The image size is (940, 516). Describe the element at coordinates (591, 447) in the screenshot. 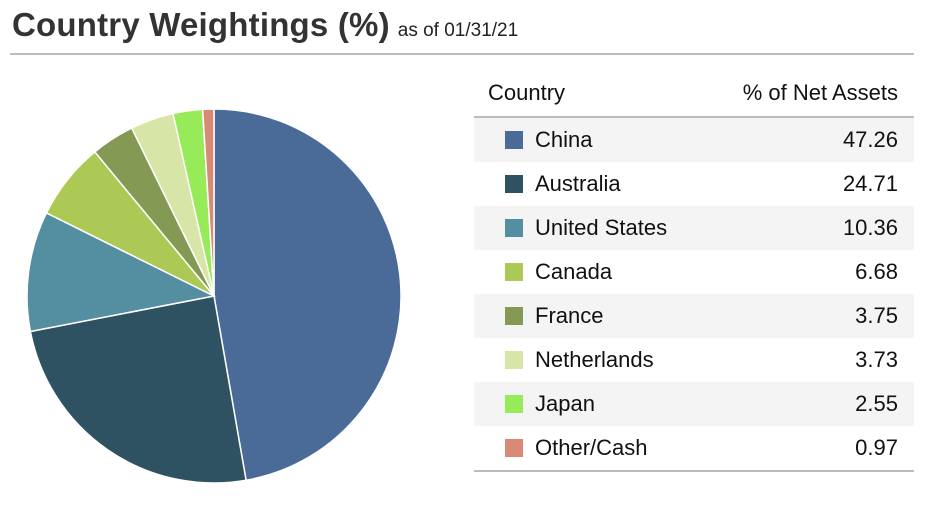

I see `country-name: Other/Cash` at that location.